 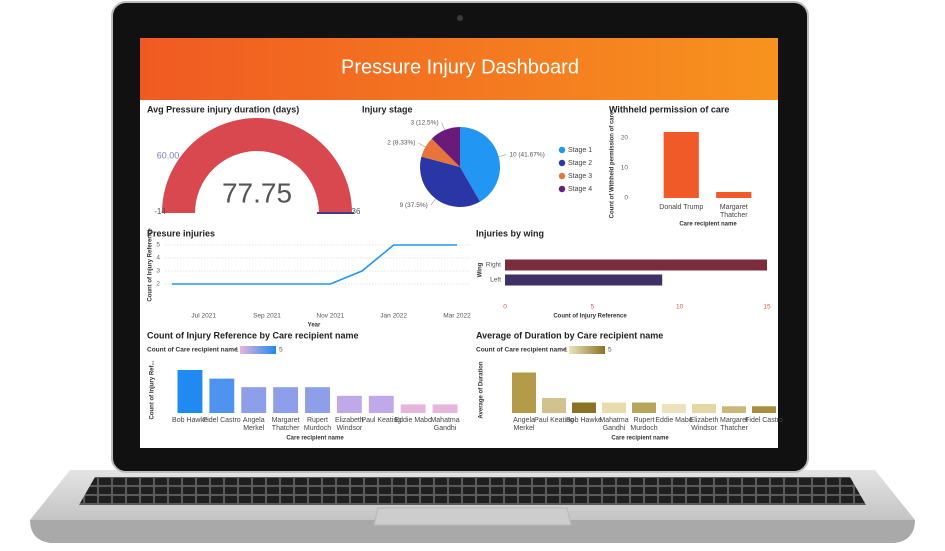 What do you see at coordinates (626, 198) in the screenshot?
I see `y-tick-label: 0` at bounding box center [626, 198].